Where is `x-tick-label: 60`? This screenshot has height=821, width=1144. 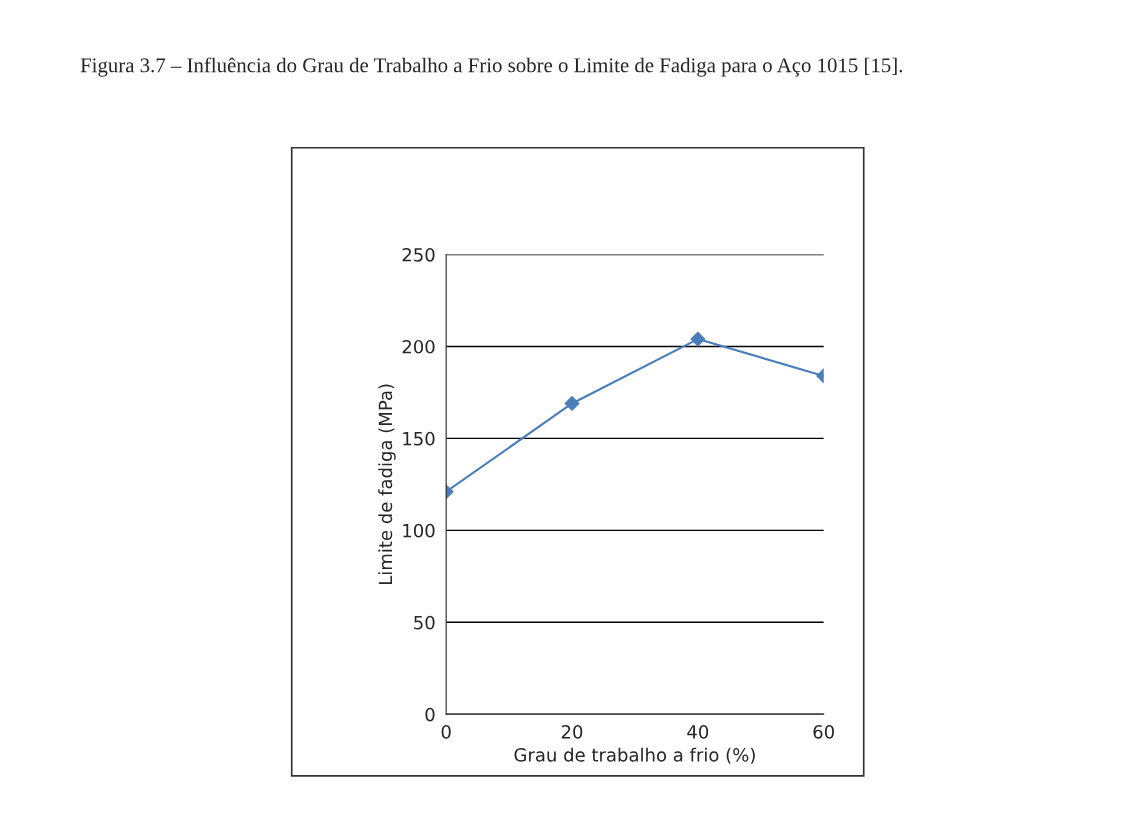
x-tick-label: 60 is located at coordinates (823, 732).